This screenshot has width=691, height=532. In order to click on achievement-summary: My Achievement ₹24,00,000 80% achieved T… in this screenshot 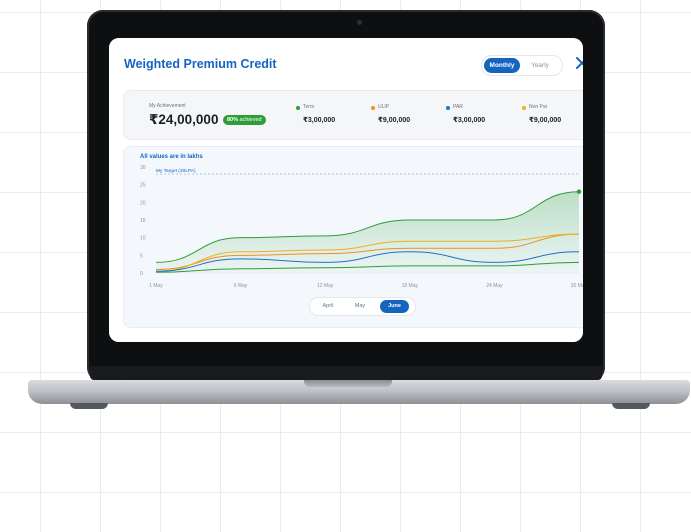, I will do `click(353, 115)`.